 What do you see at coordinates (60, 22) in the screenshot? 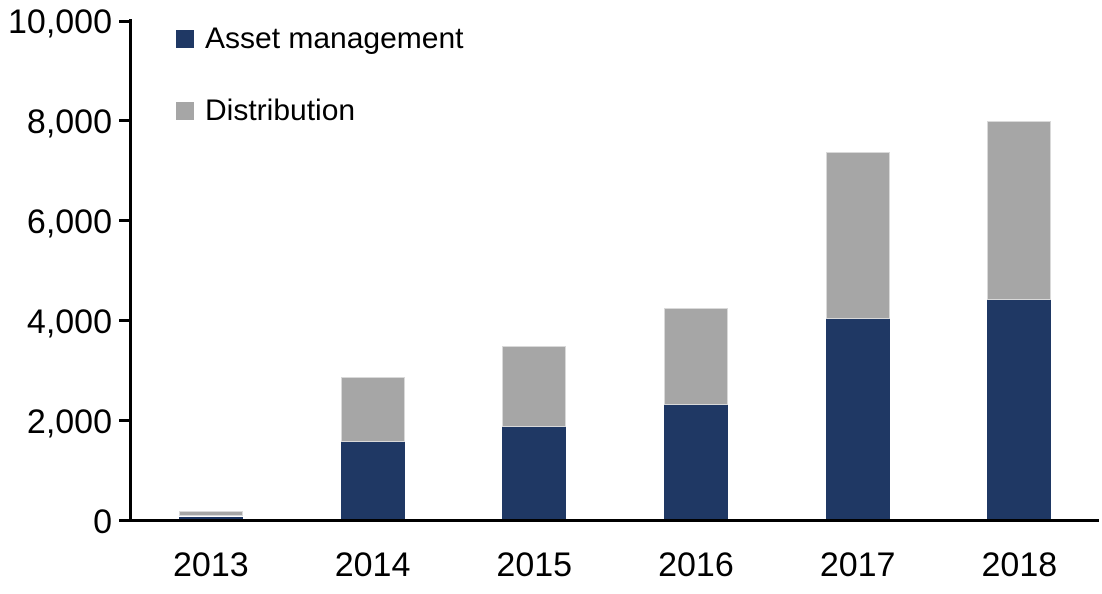
I see `y-tick-label: 10,000` at bounding box center [60, 22].